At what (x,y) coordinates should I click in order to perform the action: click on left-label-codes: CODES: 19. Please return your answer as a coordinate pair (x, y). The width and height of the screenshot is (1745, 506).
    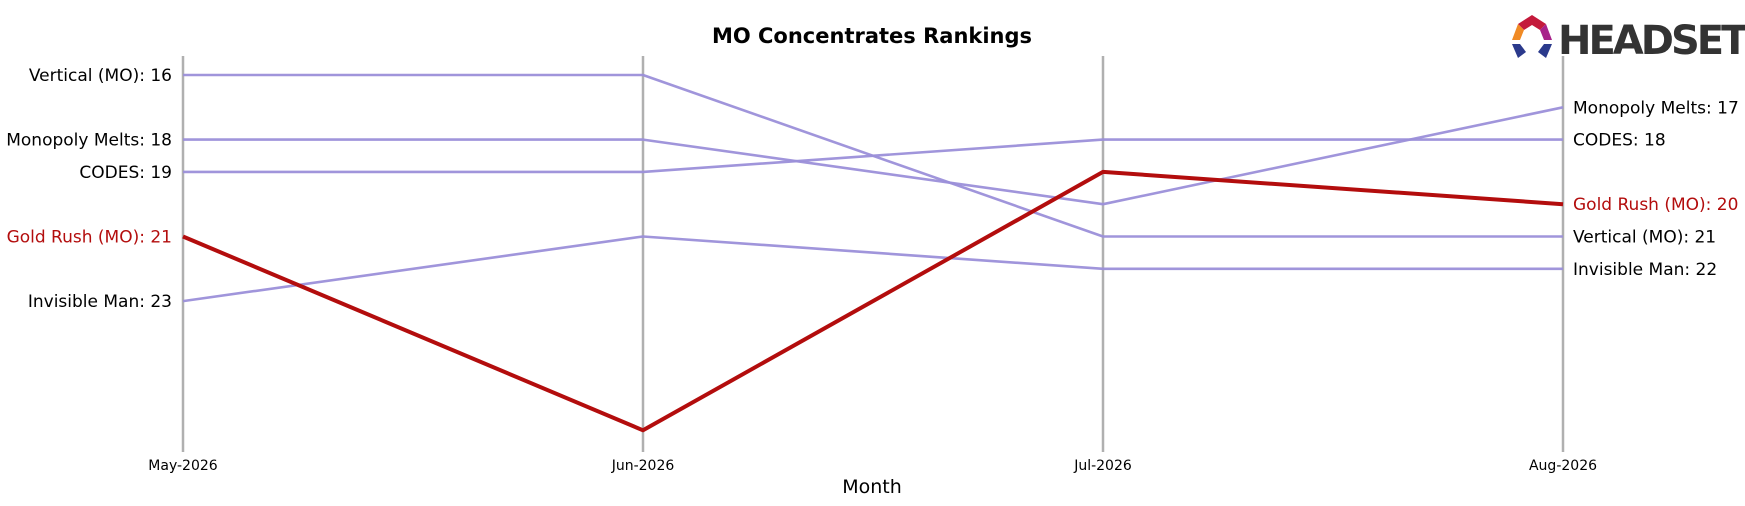
    Looking at the image, I should click on (125, 173).